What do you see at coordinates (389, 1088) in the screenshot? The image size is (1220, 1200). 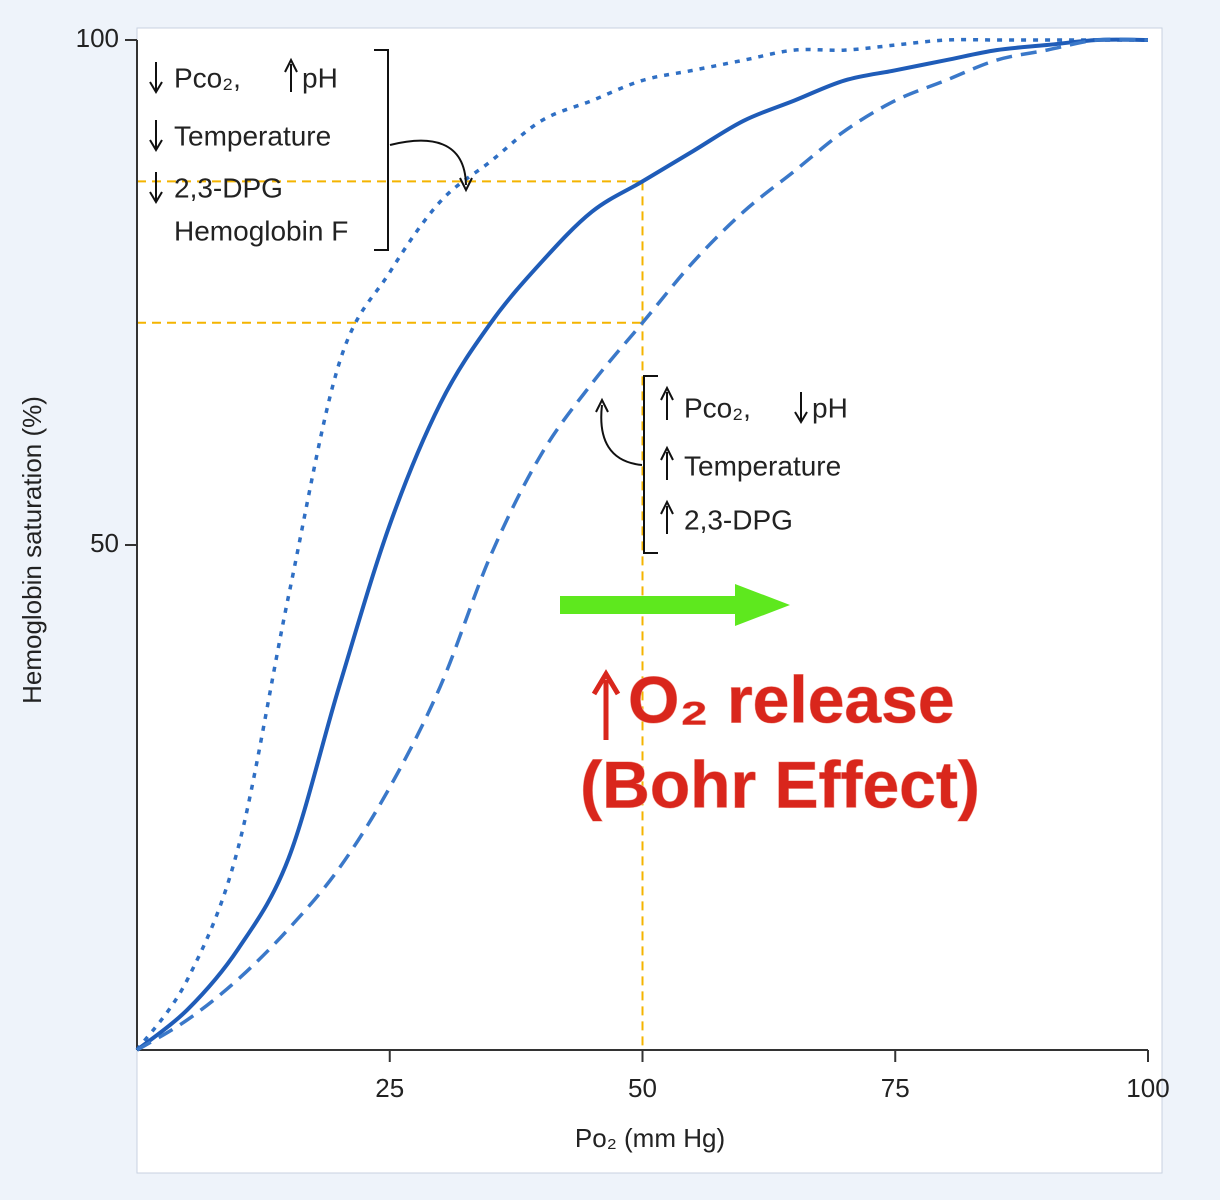 I see `x-tick-label: 25` at bounding box center [389, 1088].